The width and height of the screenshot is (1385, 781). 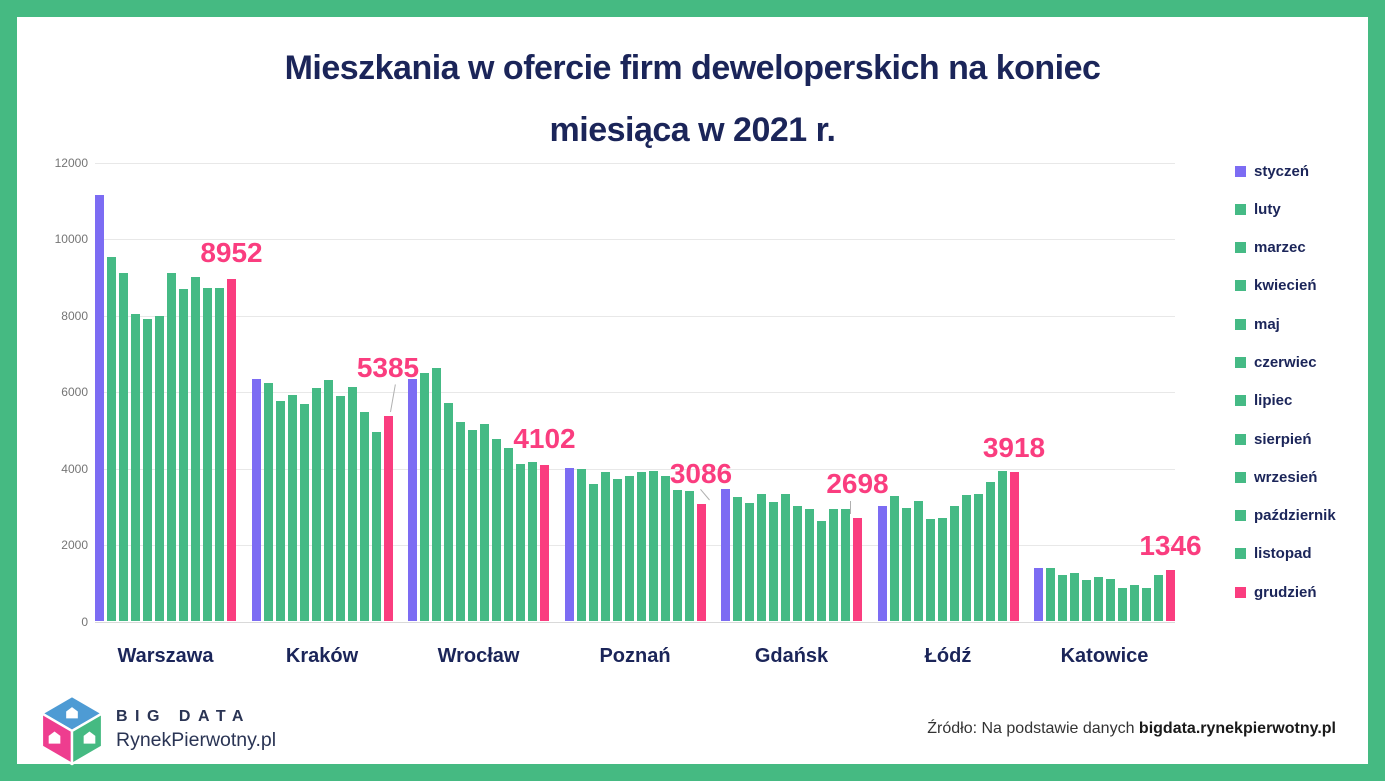 What do you see at coordinates (677, 556) in the screenshot?
I see `bar-poznań-październik` at bounding box center [677, 556].